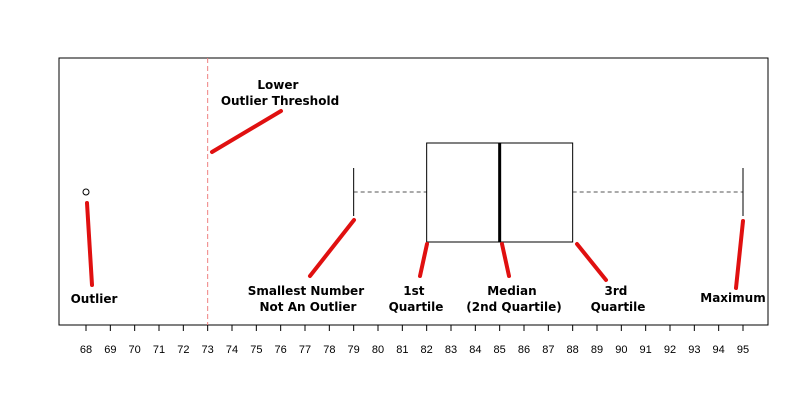 This screenshot has height=400, width=800. I want to click on x-tick-label: 69, so click(110, 350).